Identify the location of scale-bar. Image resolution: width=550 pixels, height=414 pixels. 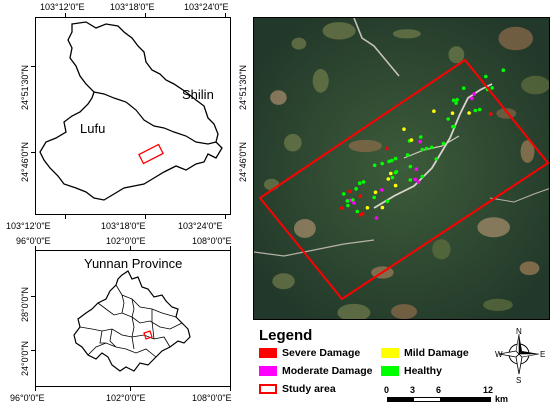
(439, 399).